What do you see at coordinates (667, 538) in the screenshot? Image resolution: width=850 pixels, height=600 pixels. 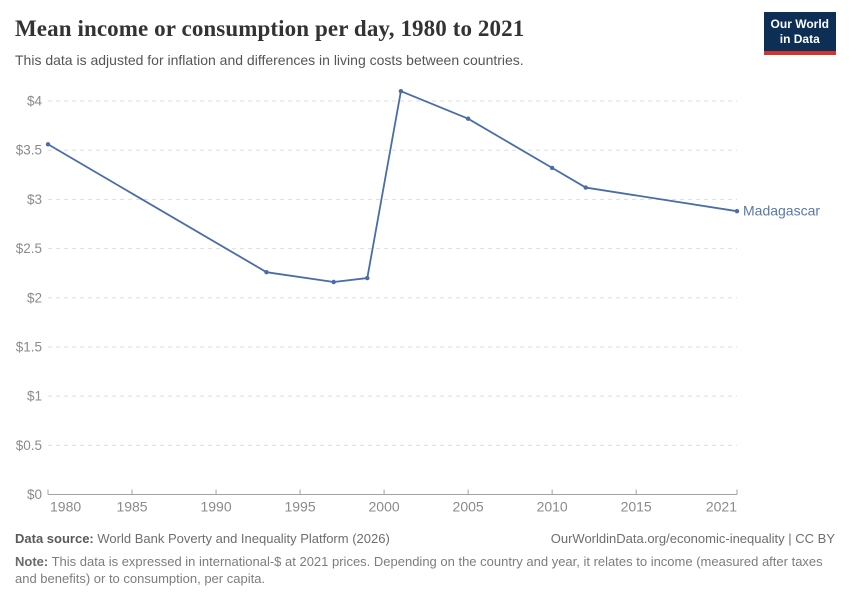 I see `owid-url-link: OurWorldinData.org/economic-inequality` at bounding box center [667, 538].